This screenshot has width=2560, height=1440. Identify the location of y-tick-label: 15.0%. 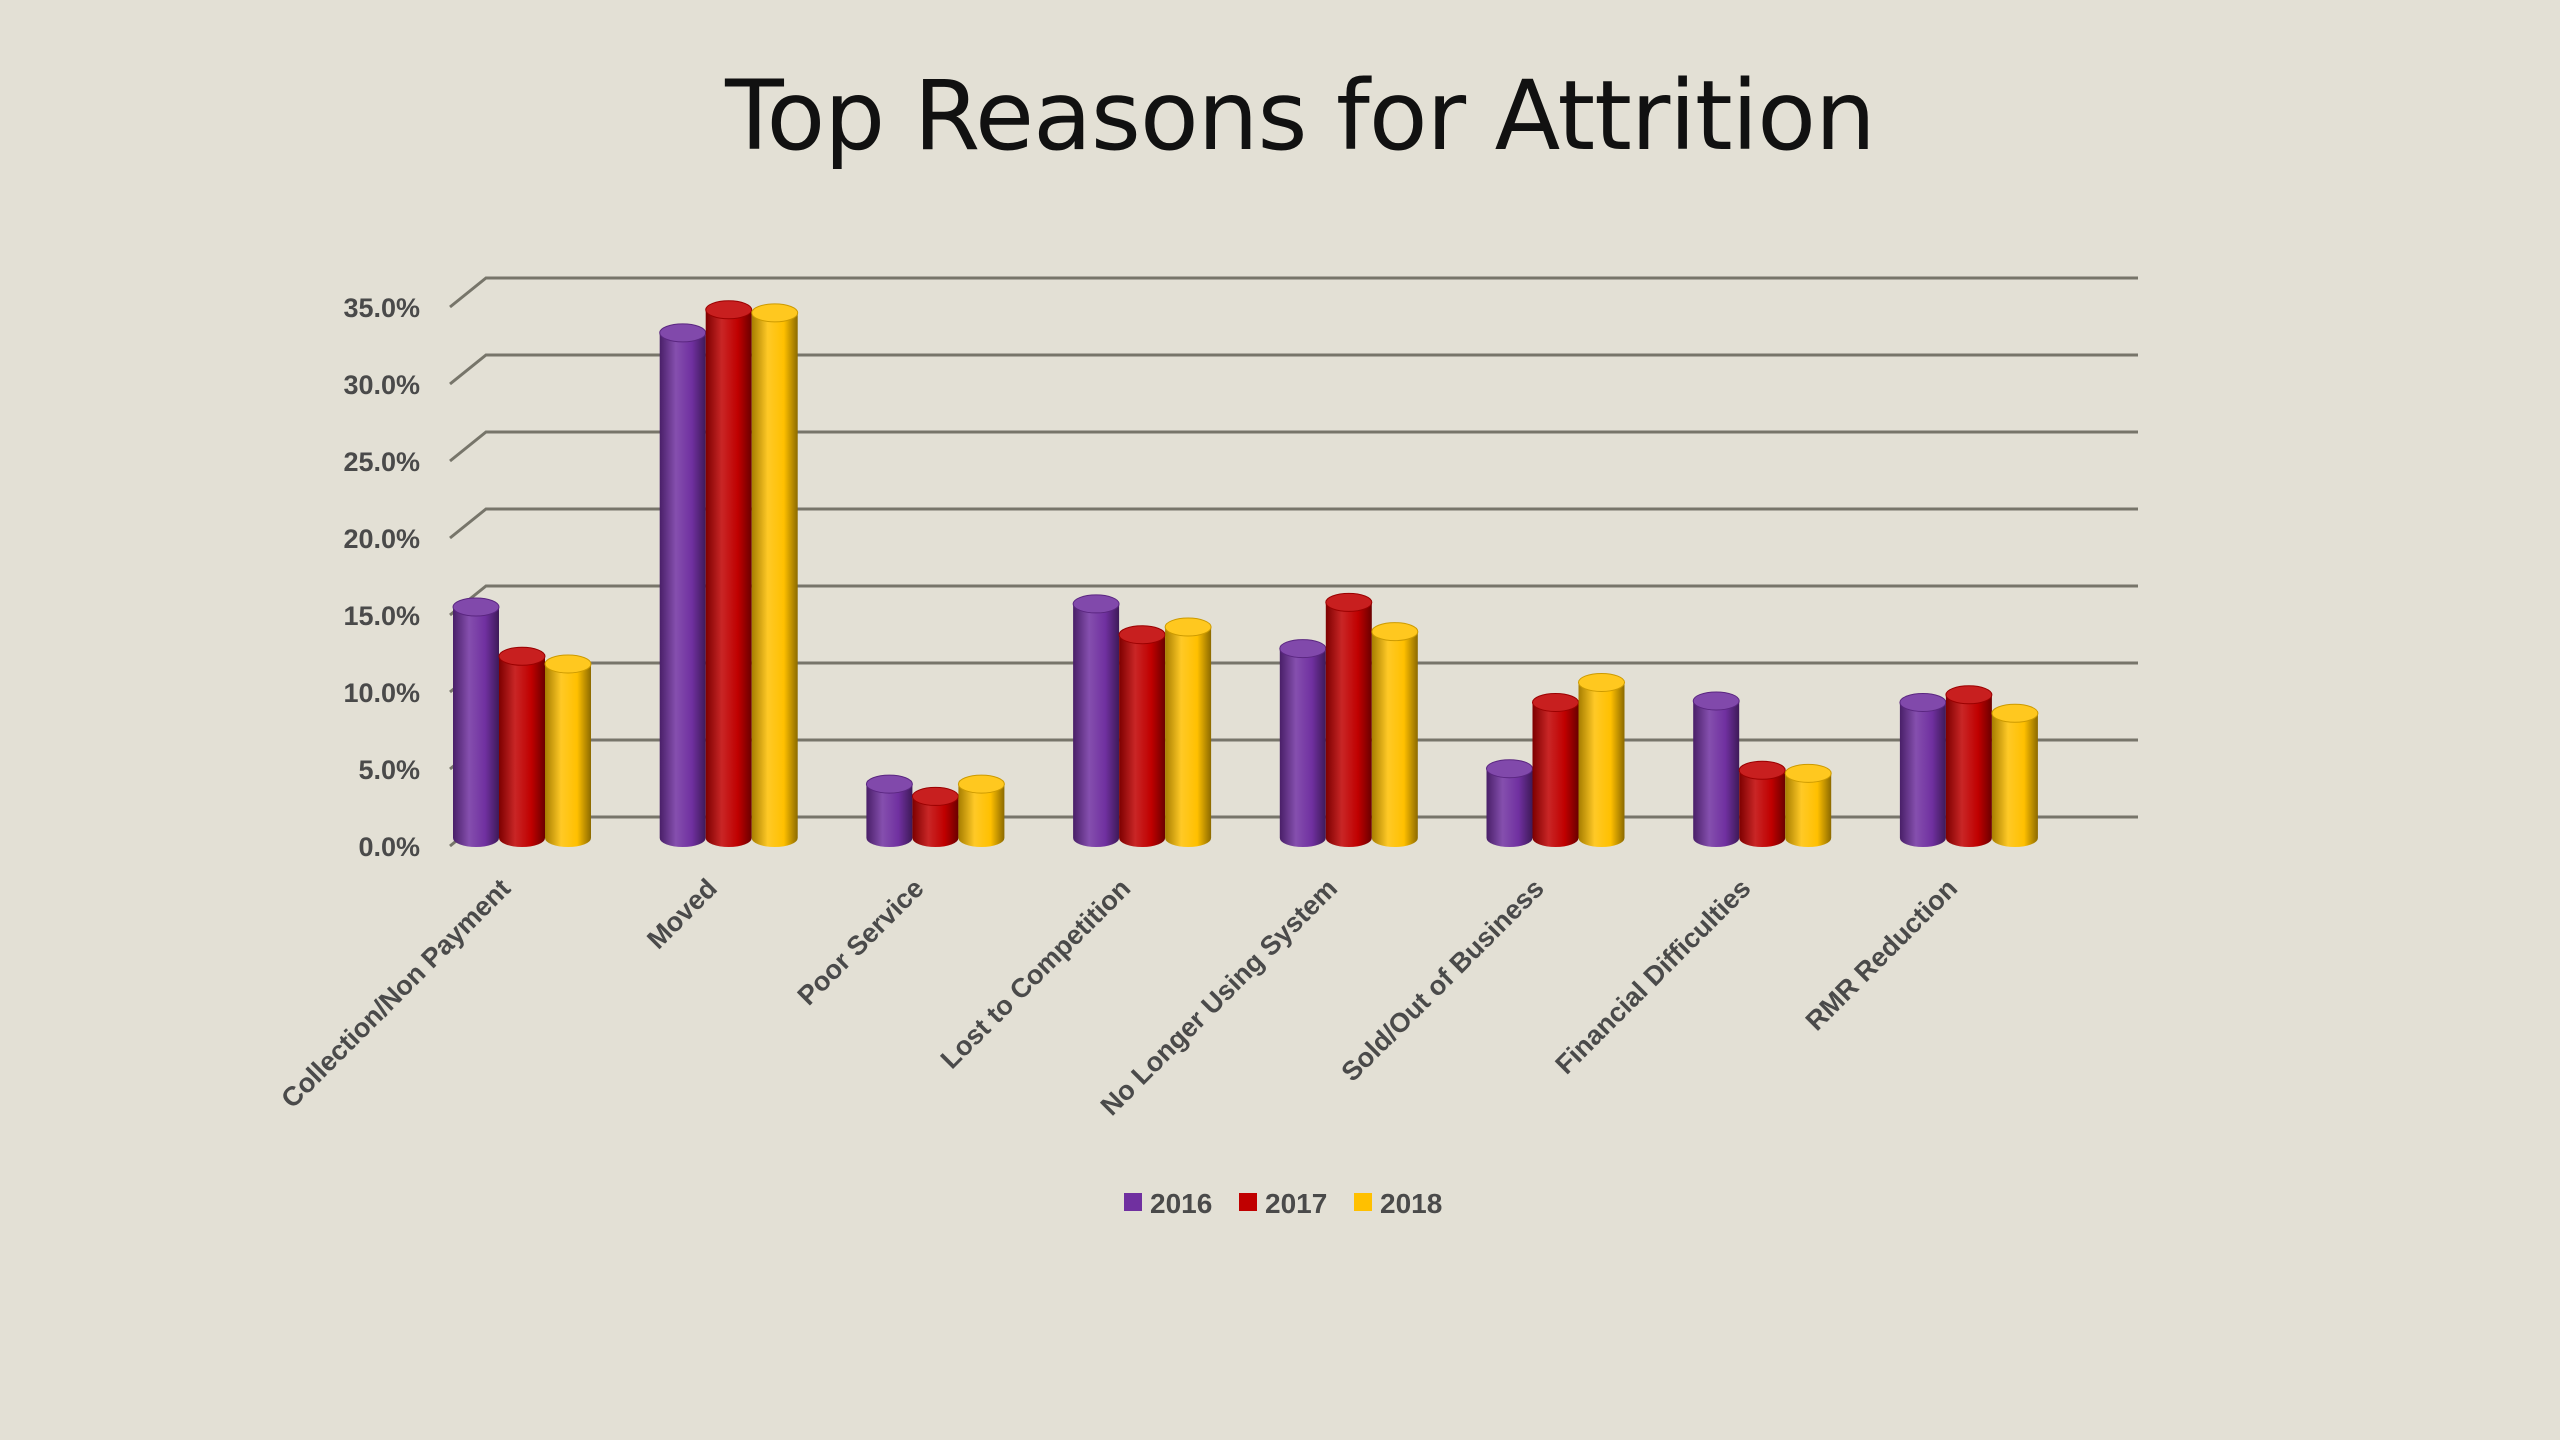
(381, 616).